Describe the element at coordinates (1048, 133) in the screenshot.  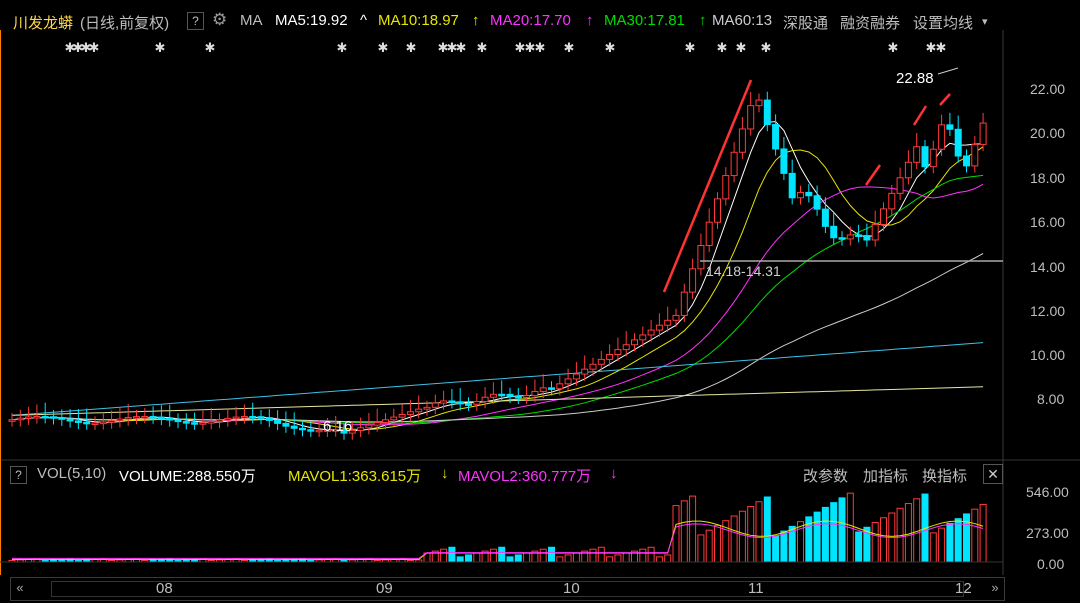
I see `price-tick: 20.00` at that location.